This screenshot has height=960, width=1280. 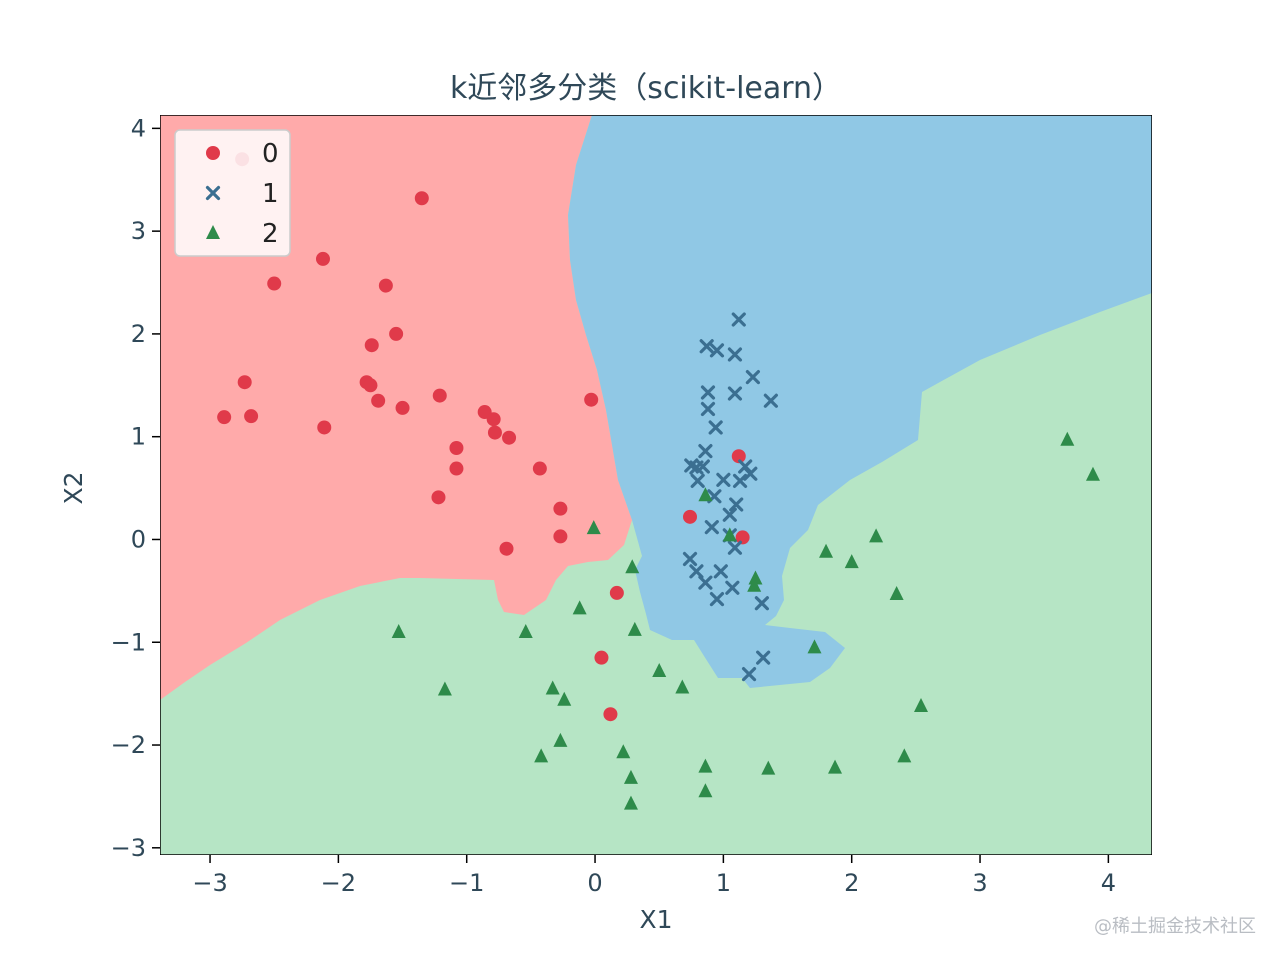 What do you see at coordinates (338, 883) in the screenshot?
I see `x-tick-label: −2` at bounding box center [338, 883].